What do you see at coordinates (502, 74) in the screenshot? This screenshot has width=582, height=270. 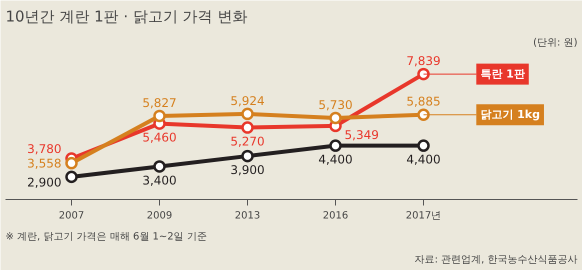 I see `legend-label: 특란 1판` at bounding box center [502, 74].